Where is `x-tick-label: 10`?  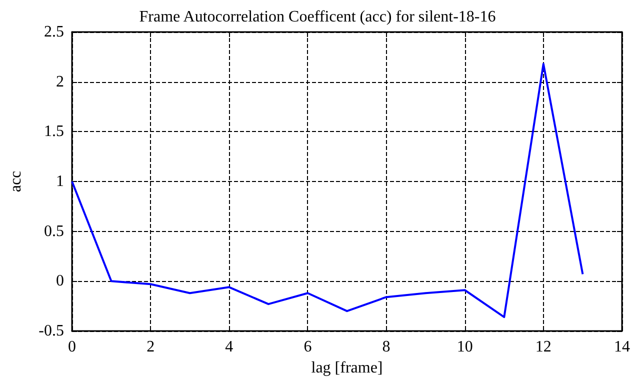
x-tick-label: 10 is located at coordinates (464, 347).